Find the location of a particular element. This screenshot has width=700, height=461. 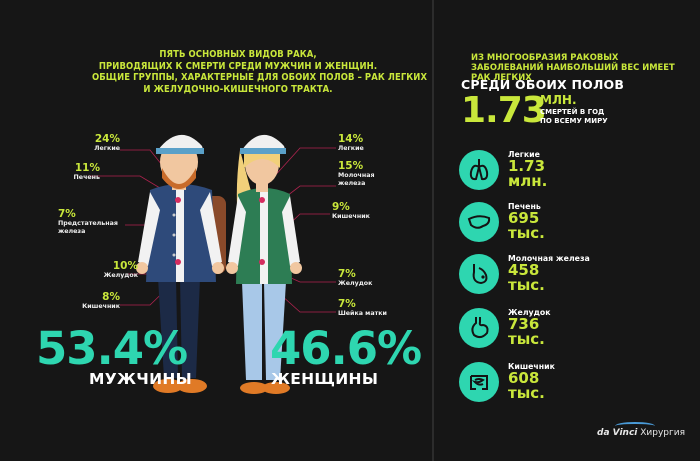

item-lungs-value-number: 1.73 is located at coordinates (527, 166).